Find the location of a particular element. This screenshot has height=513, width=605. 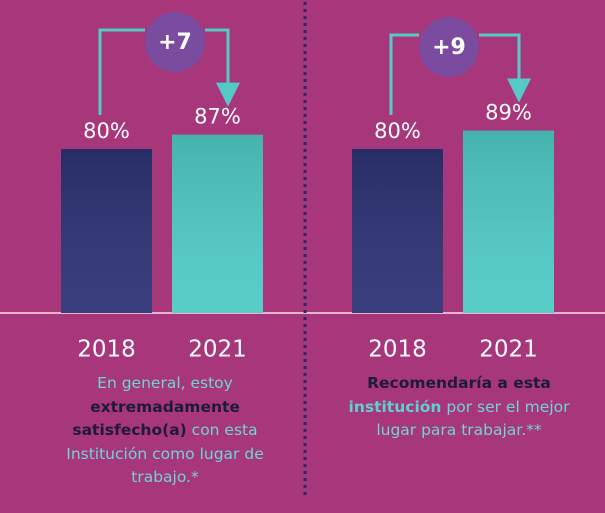

value-label: 89% is located at coordinates (508, 113).